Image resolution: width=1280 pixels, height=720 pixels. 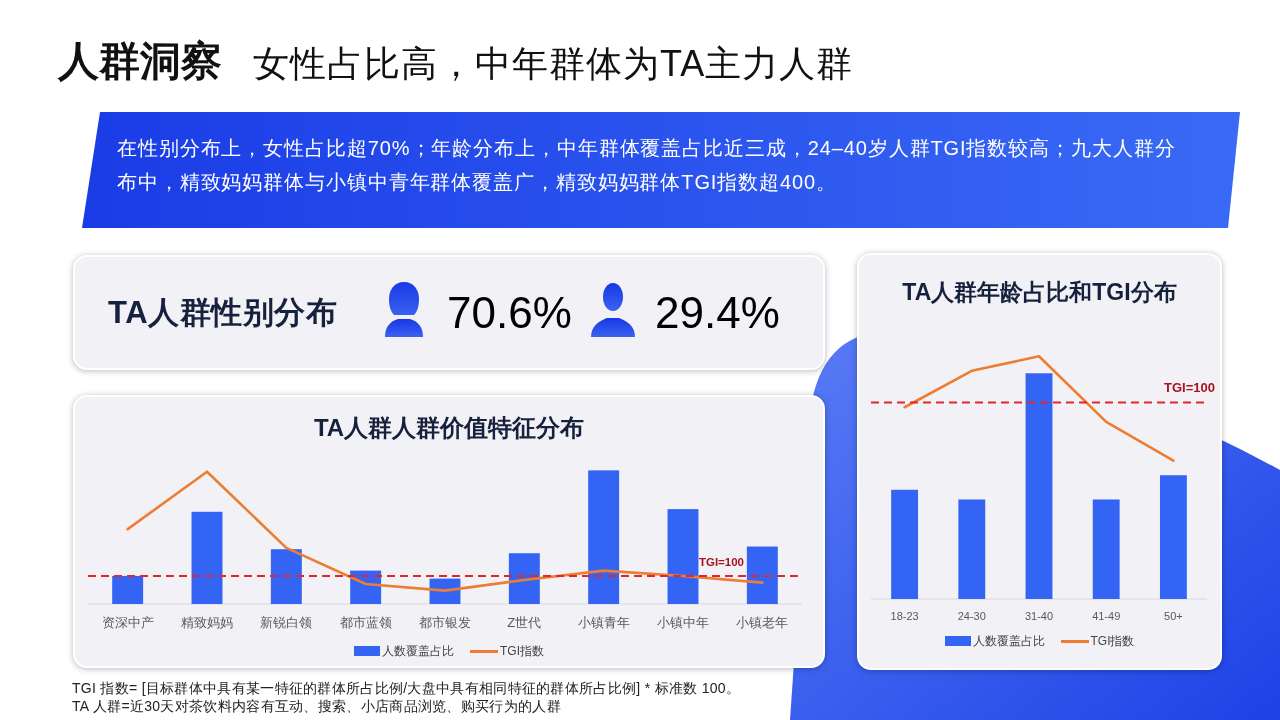 I want to click on x-tick-label: 31-40, so click(x=1039, y=616).